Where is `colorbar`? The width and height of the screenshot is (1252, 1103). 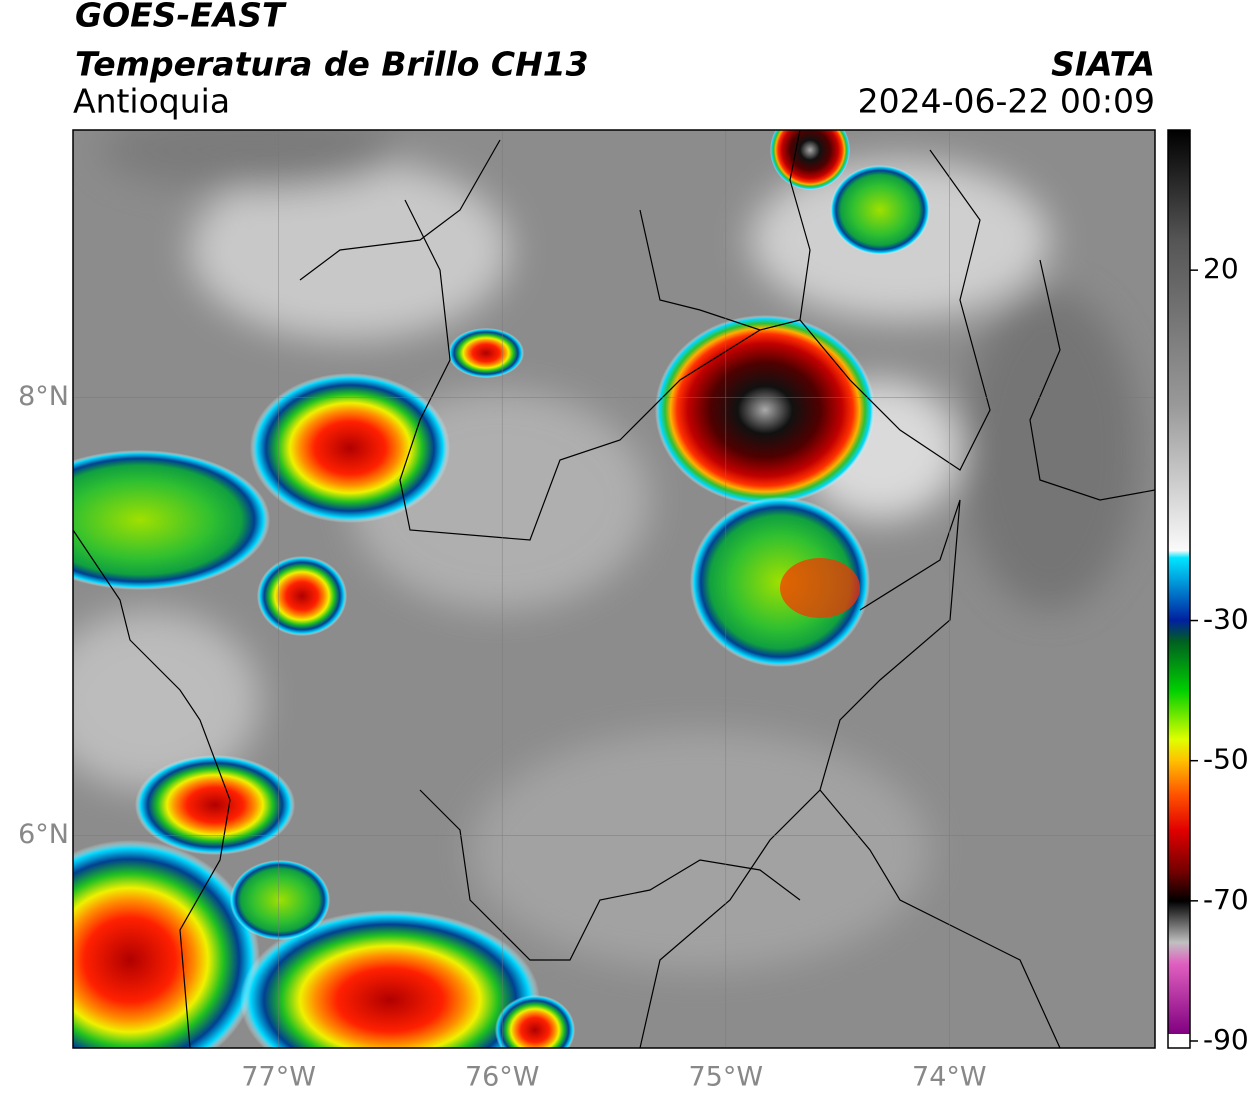
colorbar is located at coordinates (1179, 589).